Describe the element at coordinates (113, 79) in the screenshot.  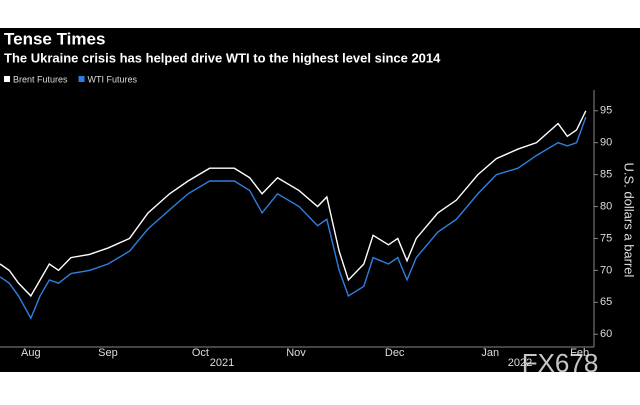
I see `legend-label: WTI Futures` at that location.